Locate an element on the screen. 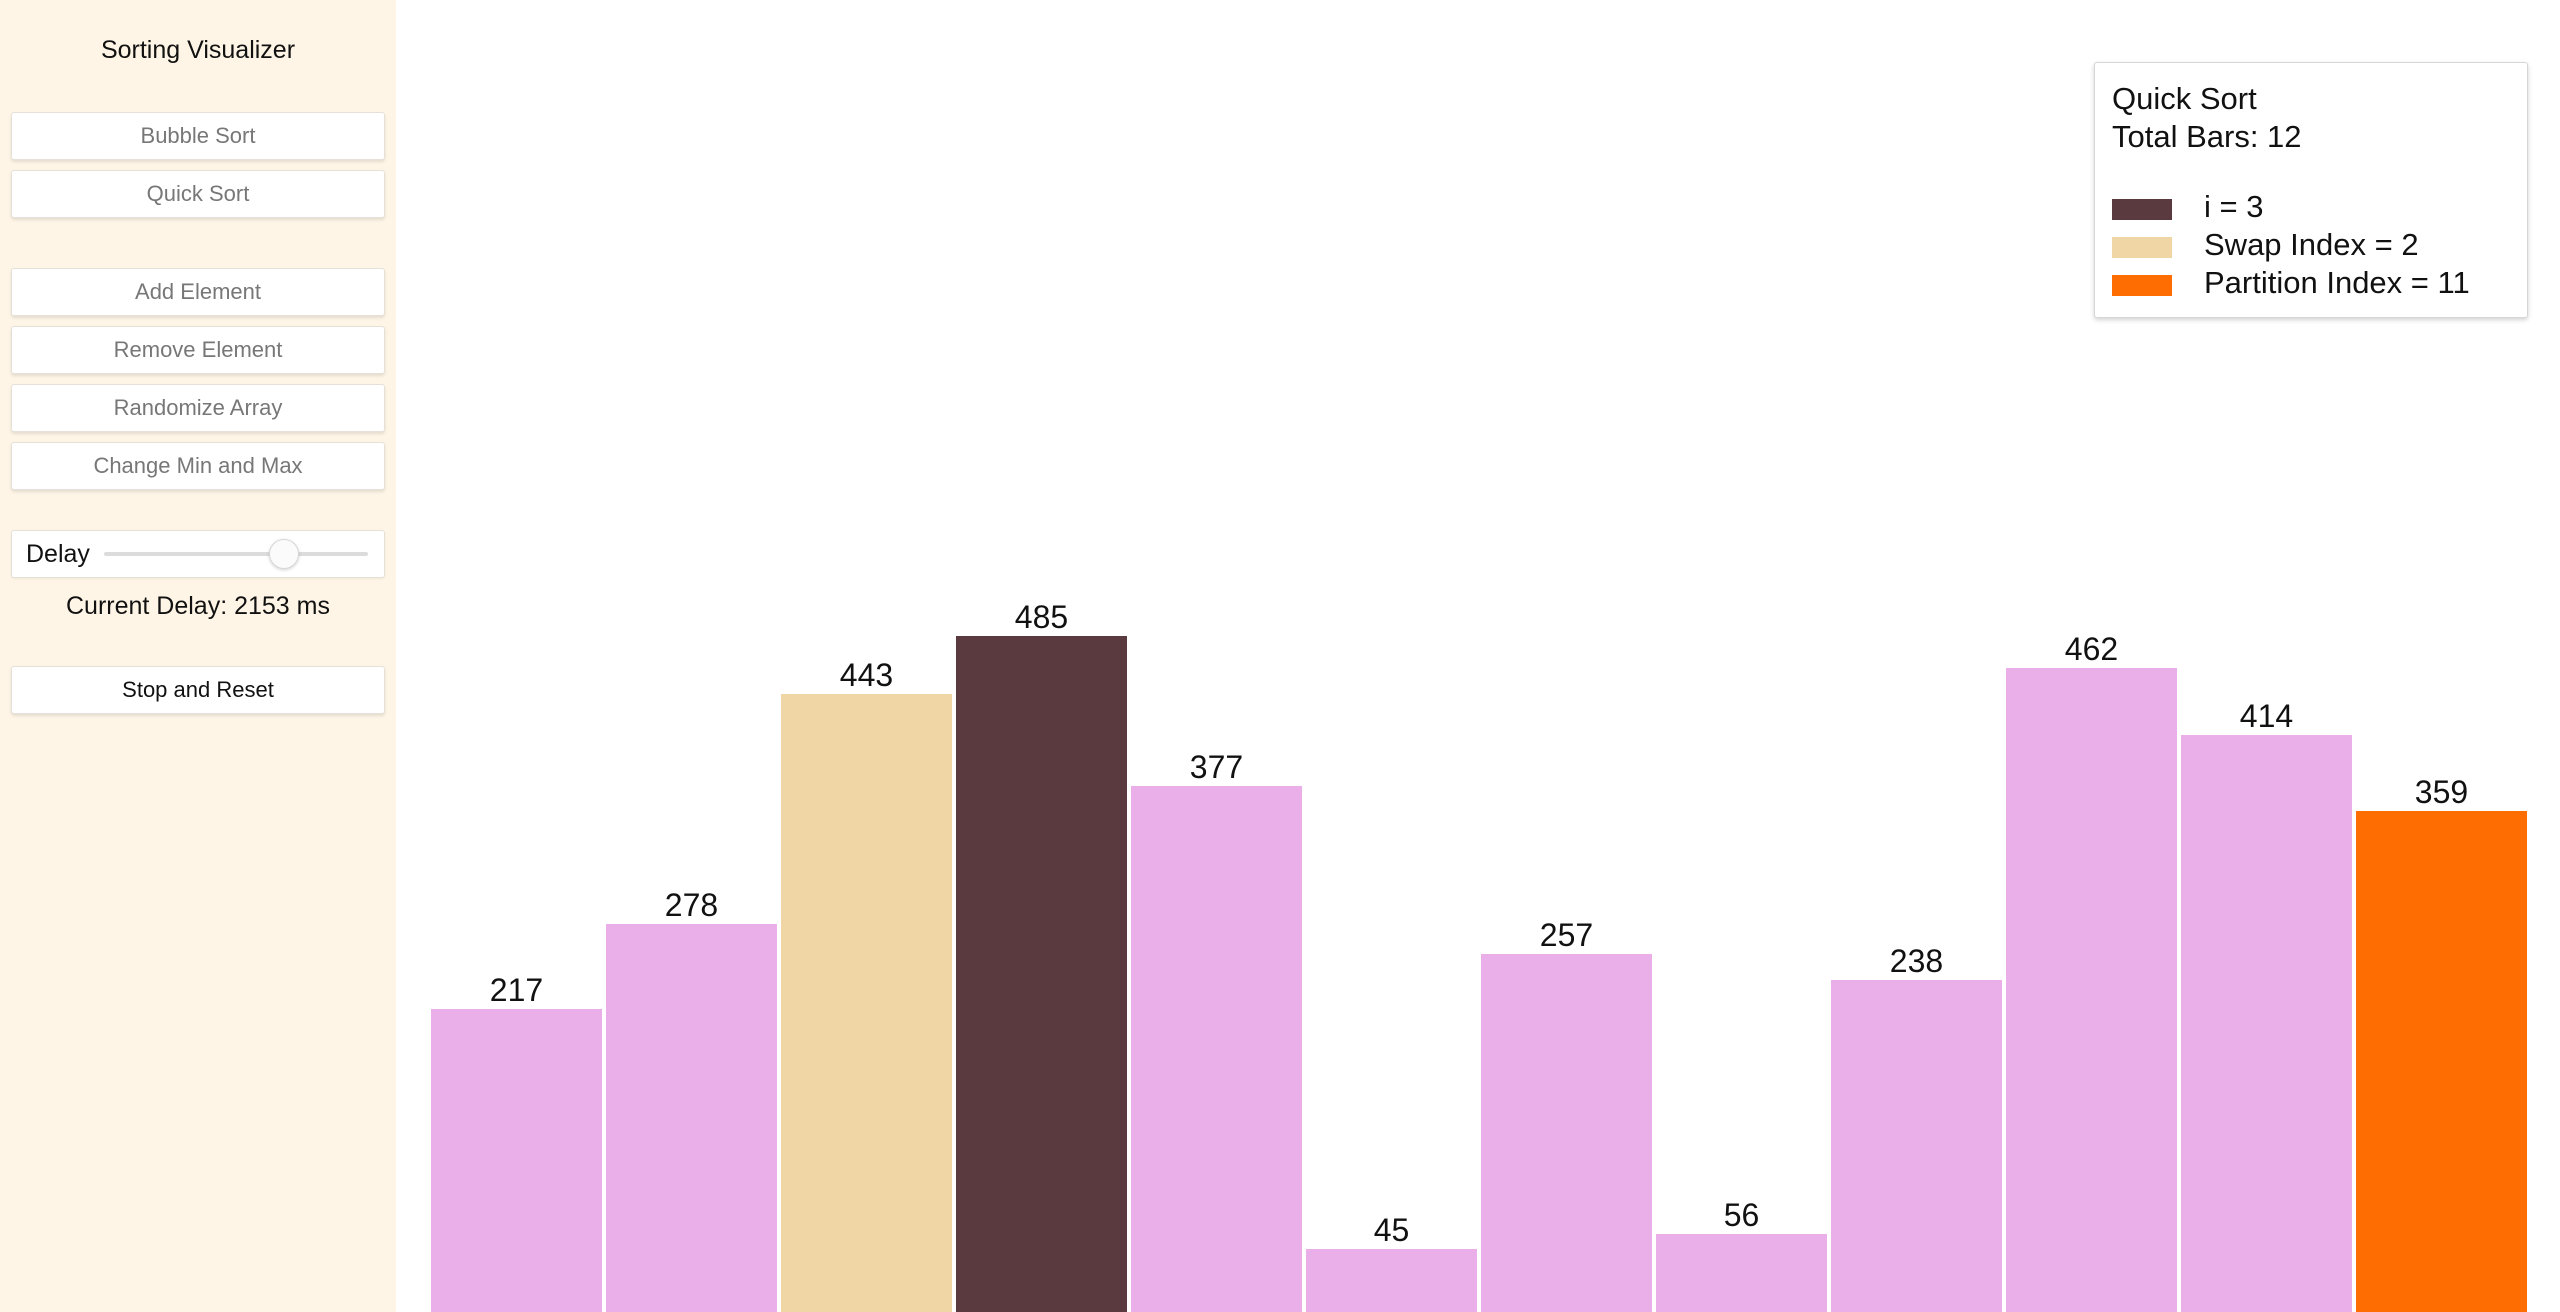  delay-label: Delay is located at coordinates (58, 554).